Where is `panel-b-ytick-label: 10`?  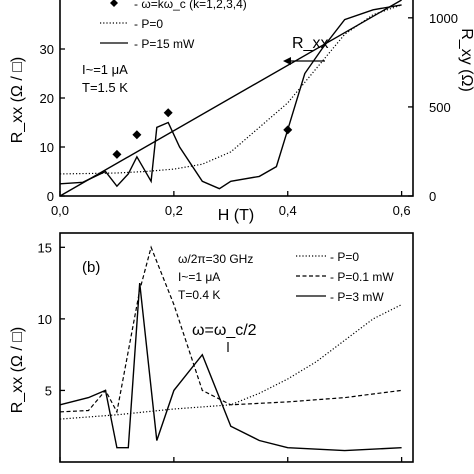
panel-b-ytick-label: 10 is located at coordinates (45, 319).